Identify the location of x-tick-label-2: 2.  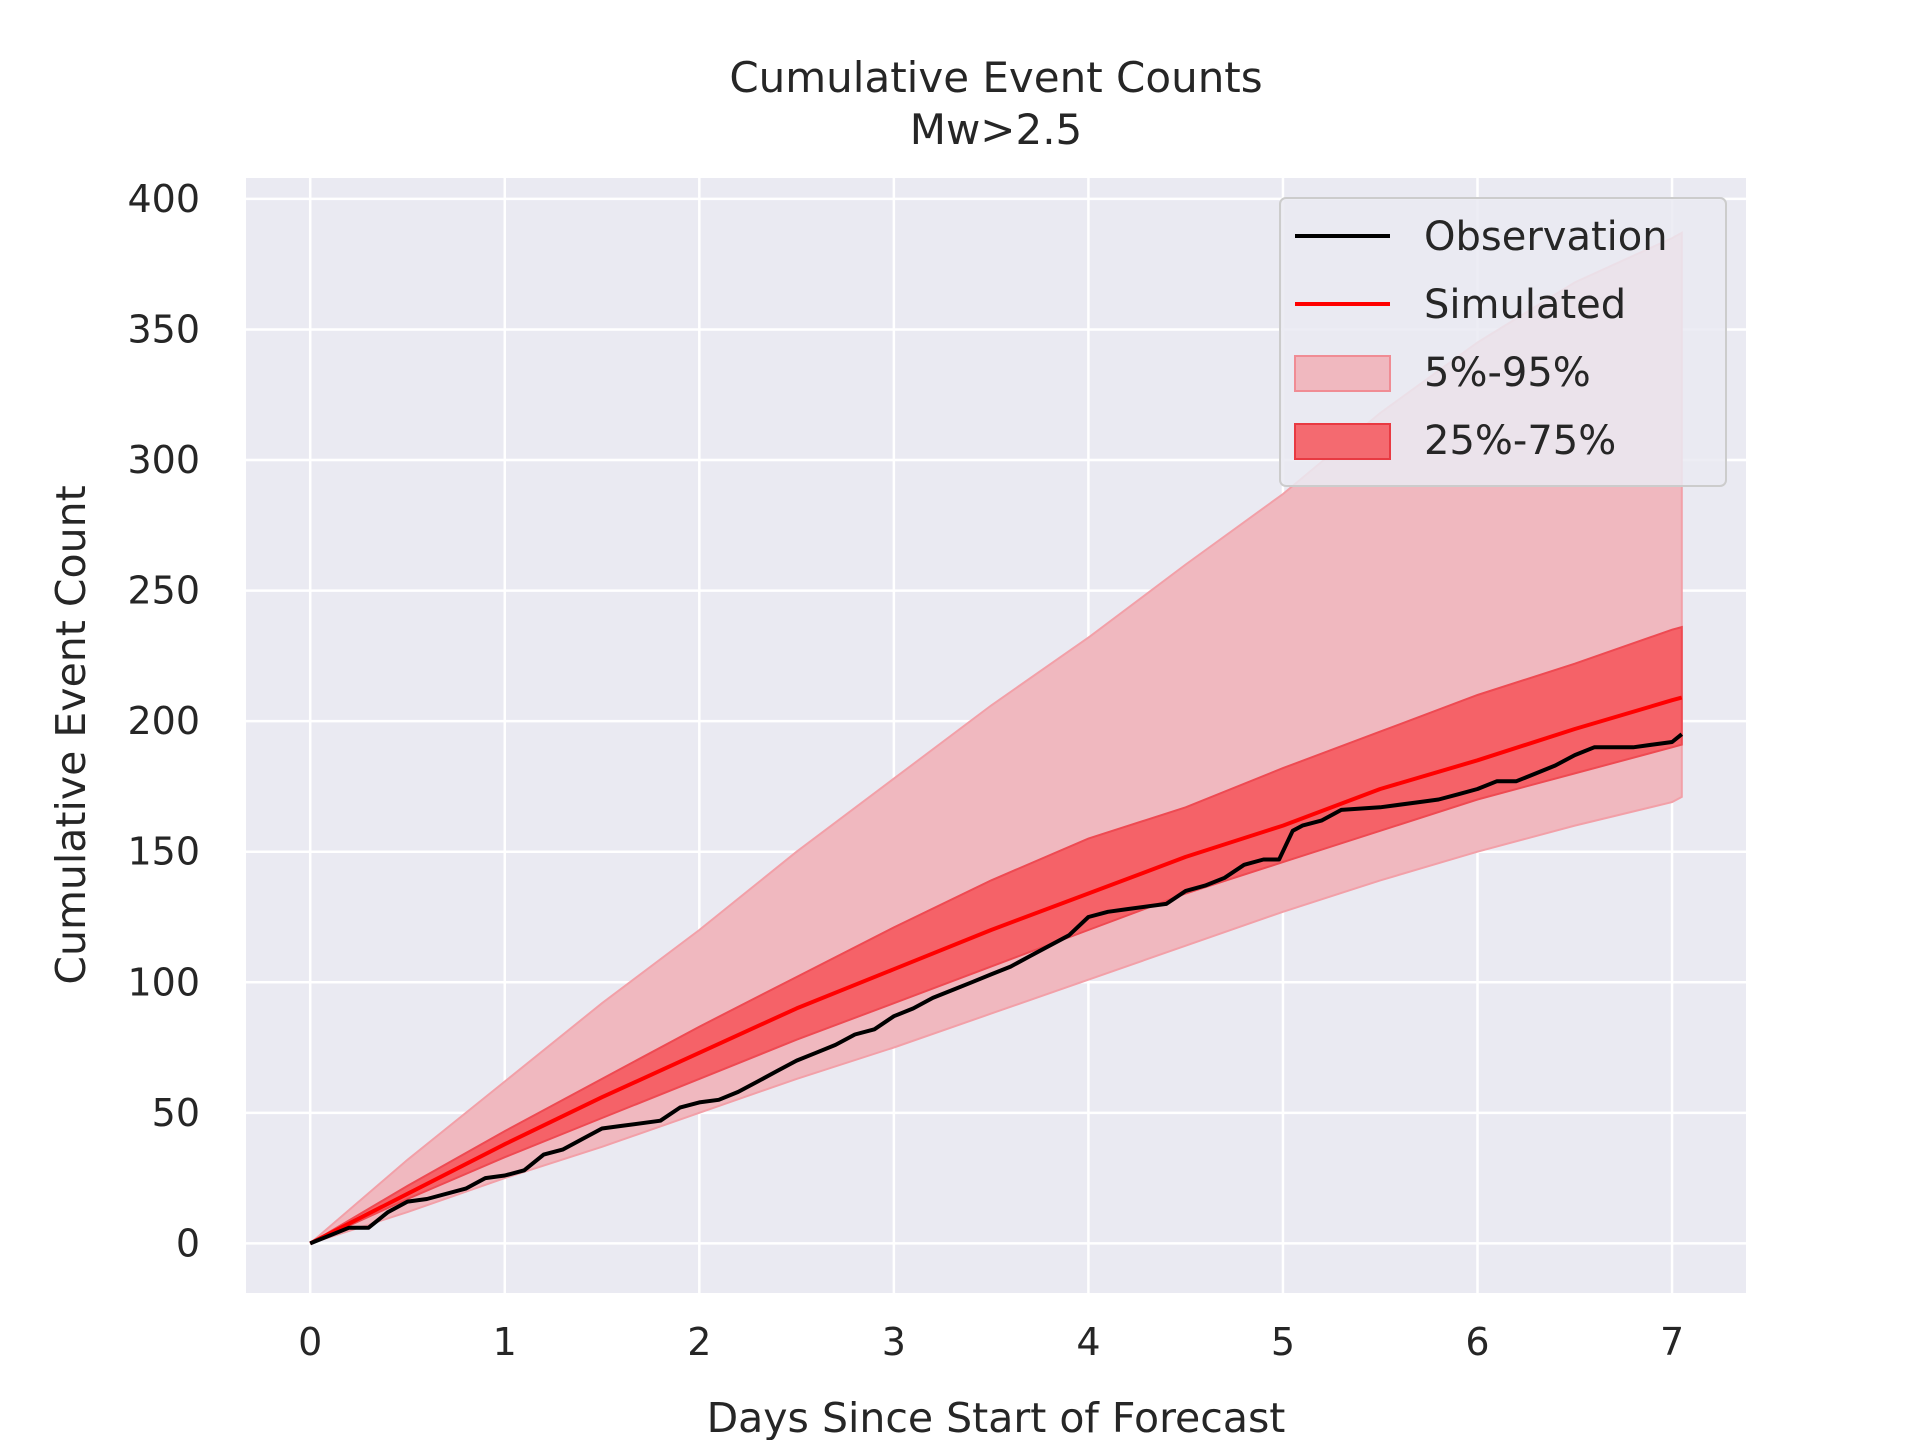
(699, 1342).